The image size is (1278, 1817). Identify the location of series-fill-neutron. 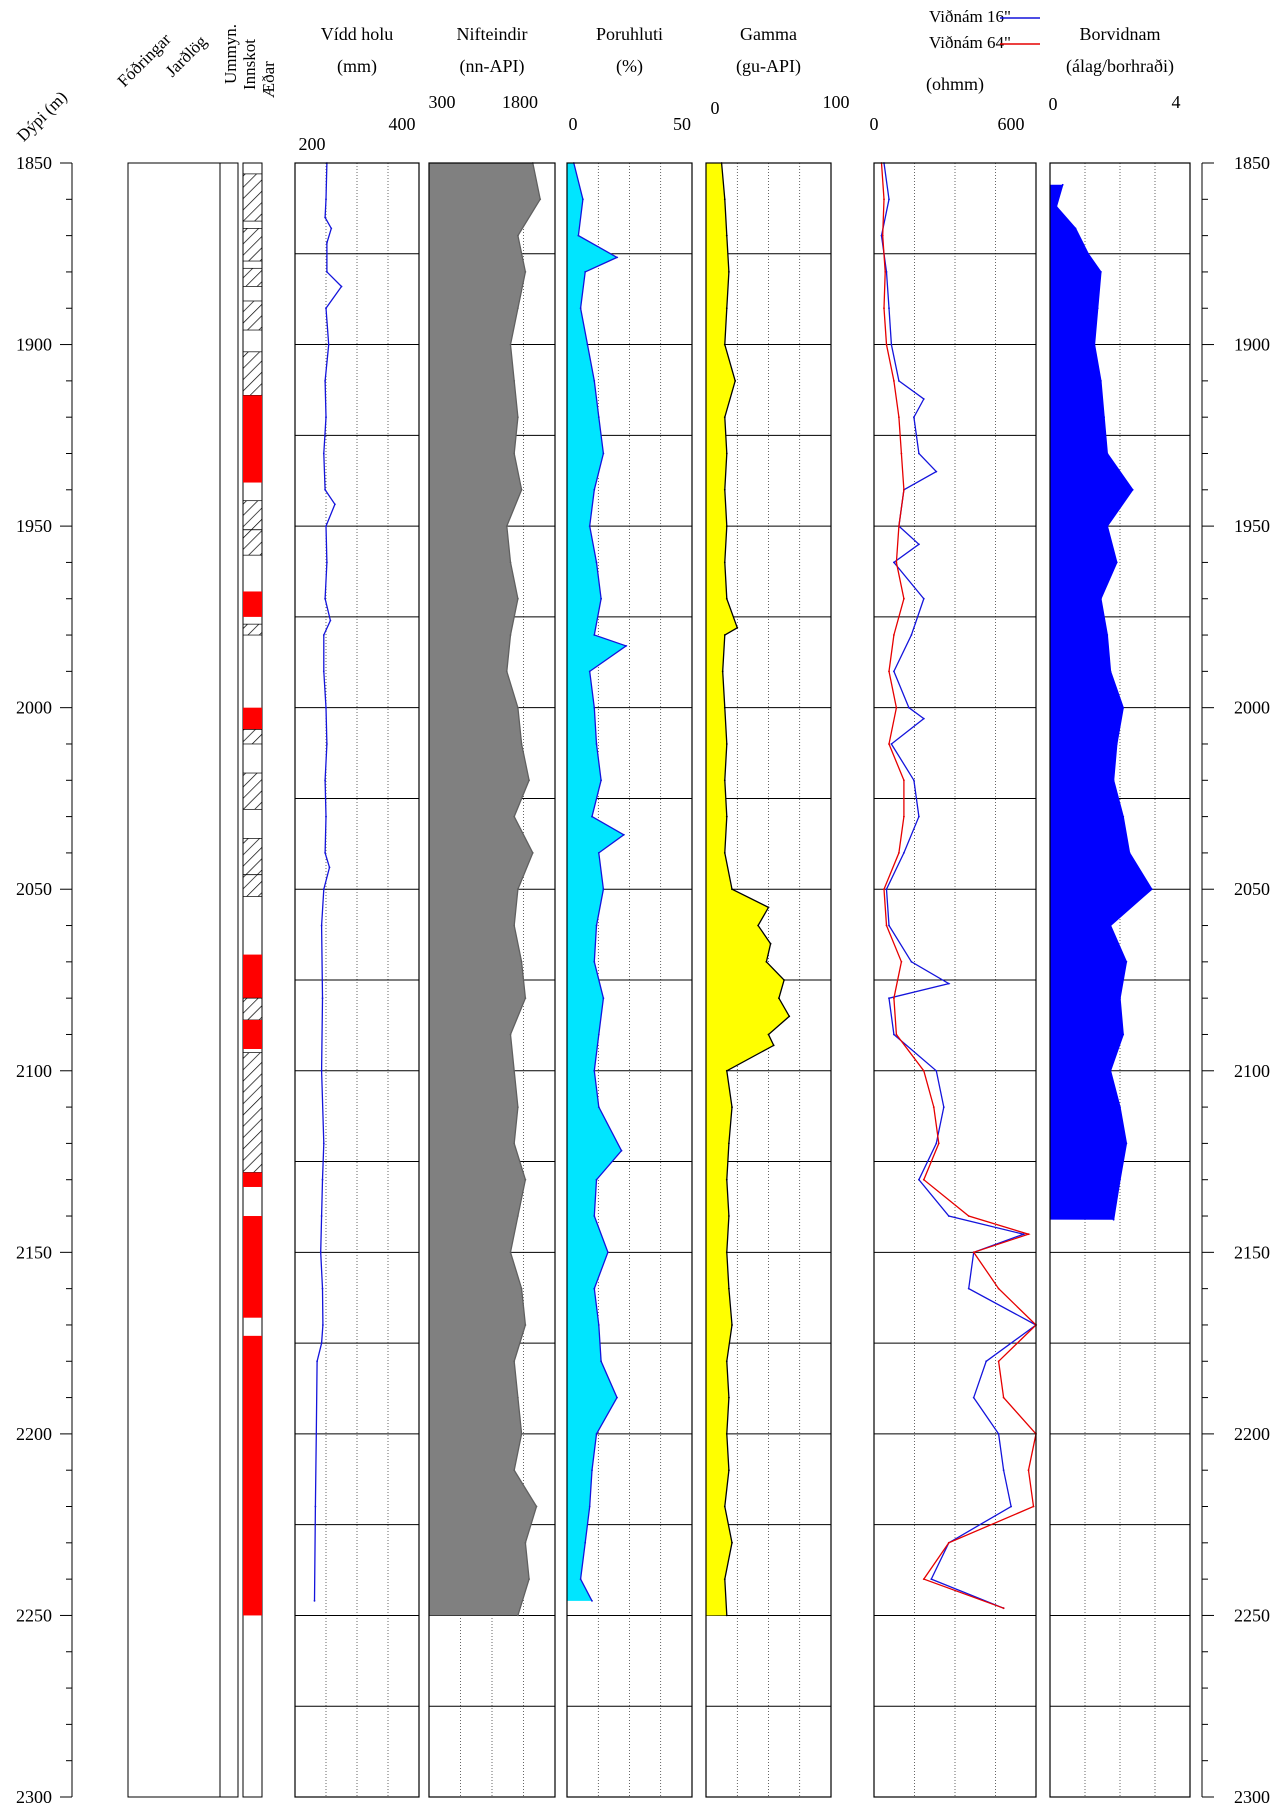
(485, 889).